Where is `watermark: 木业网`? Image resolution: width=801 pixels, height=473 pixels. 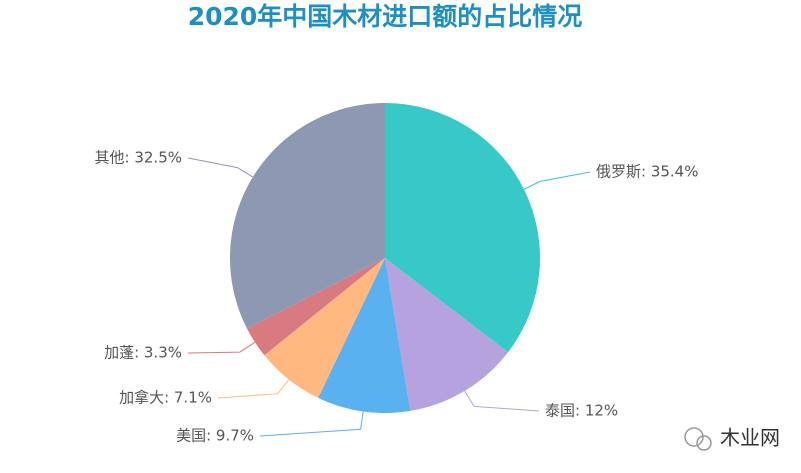 watermark: 木业网 is located at coordinates (732, 438).